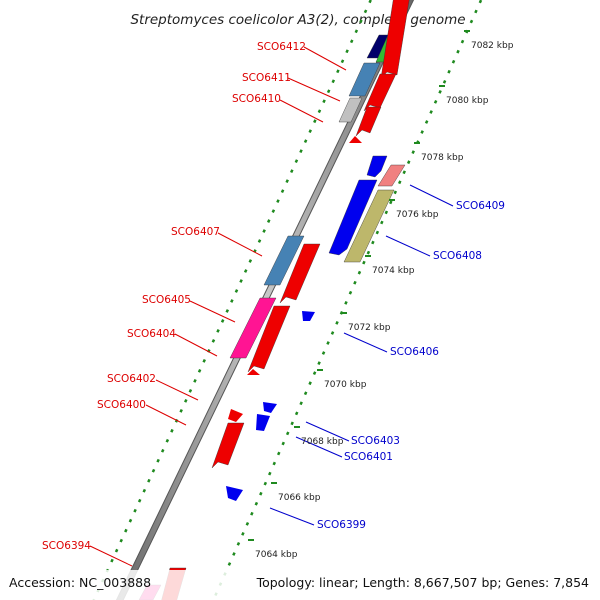 The height and width of the screenshot is (600, 600). What do you see at coordinates (195, 232) in the screenshot?
I see `gene-label-forward: SCO6407` at bounding box center [195, 232].